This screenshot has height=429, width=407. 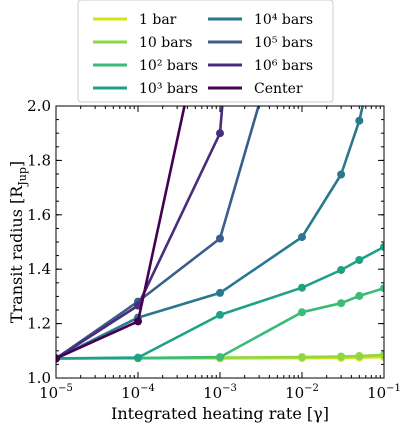 I want to click on legend-label: 10⁶ bars, so click(x=283, y=66).